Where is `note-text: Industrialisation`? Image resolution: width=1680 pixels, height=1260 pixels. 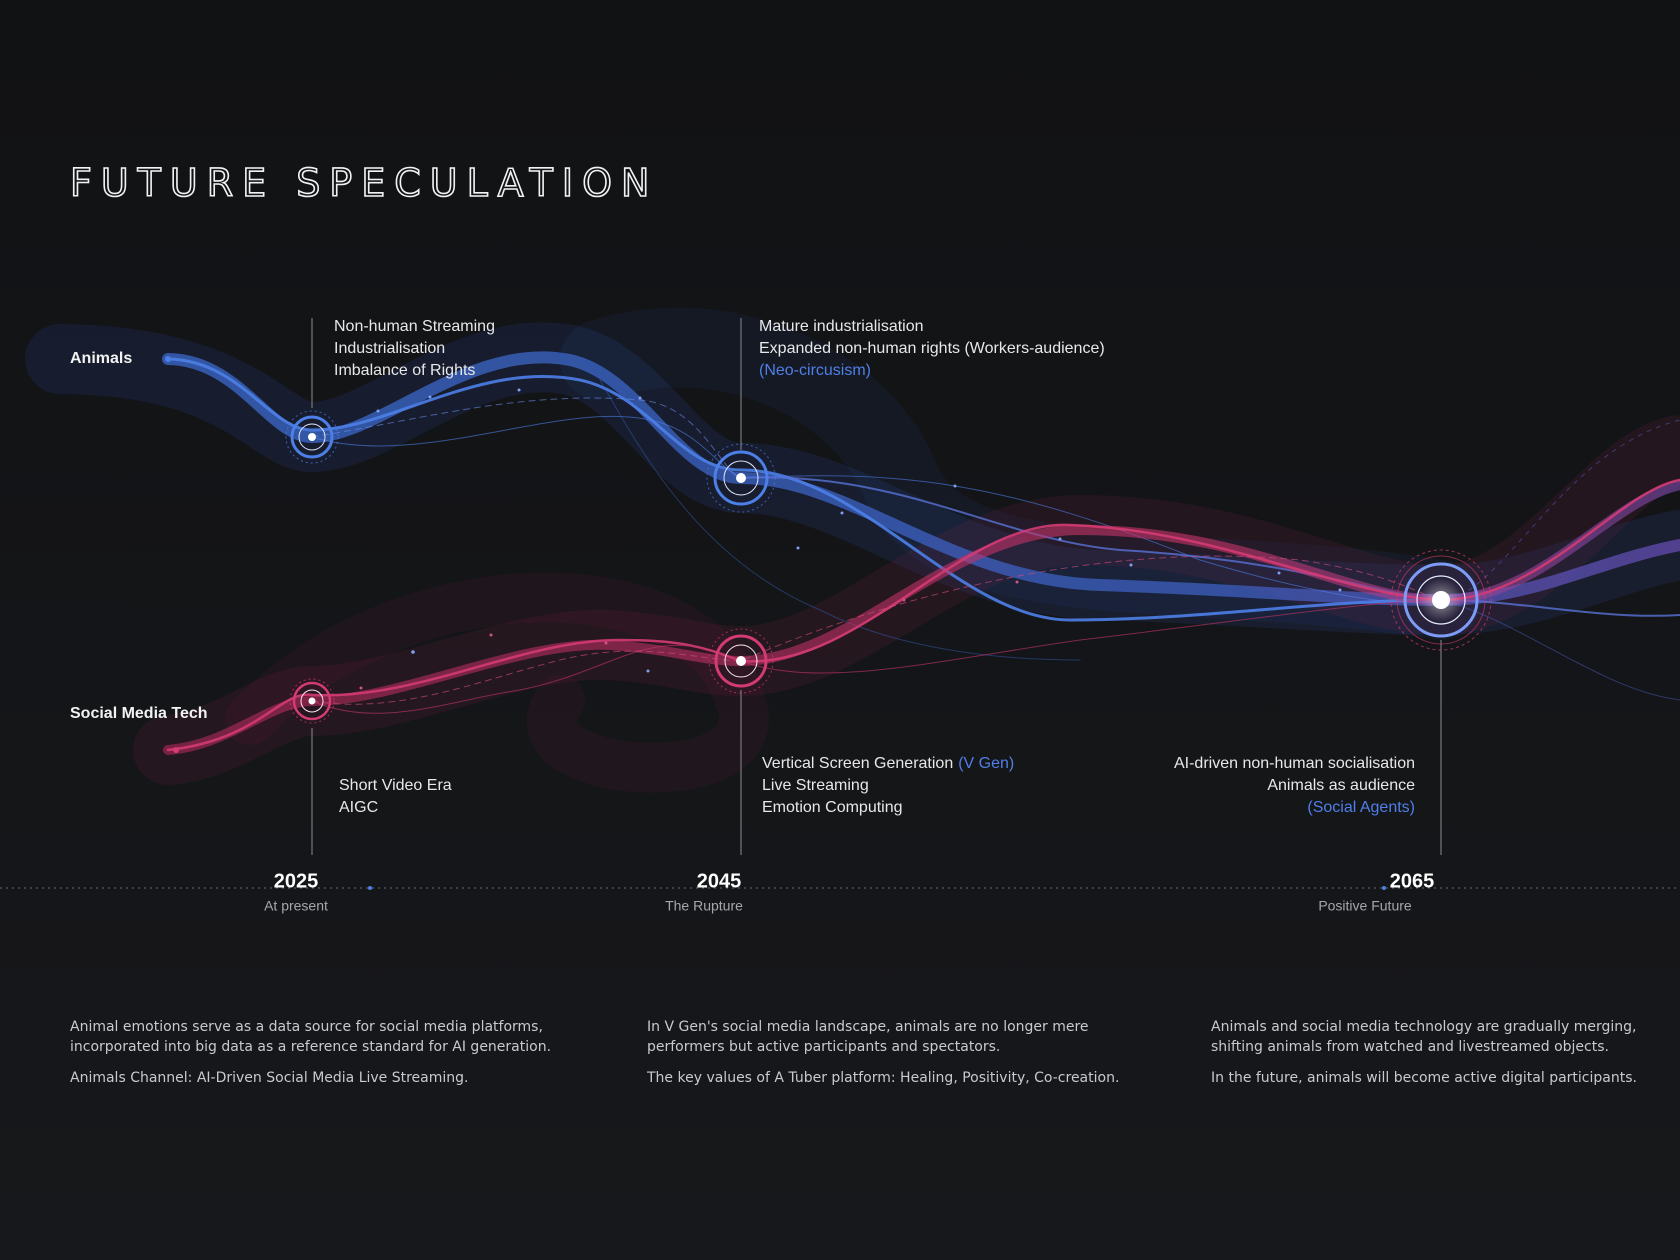
note-text: Industrialisation is located at coordinates (389, 348).